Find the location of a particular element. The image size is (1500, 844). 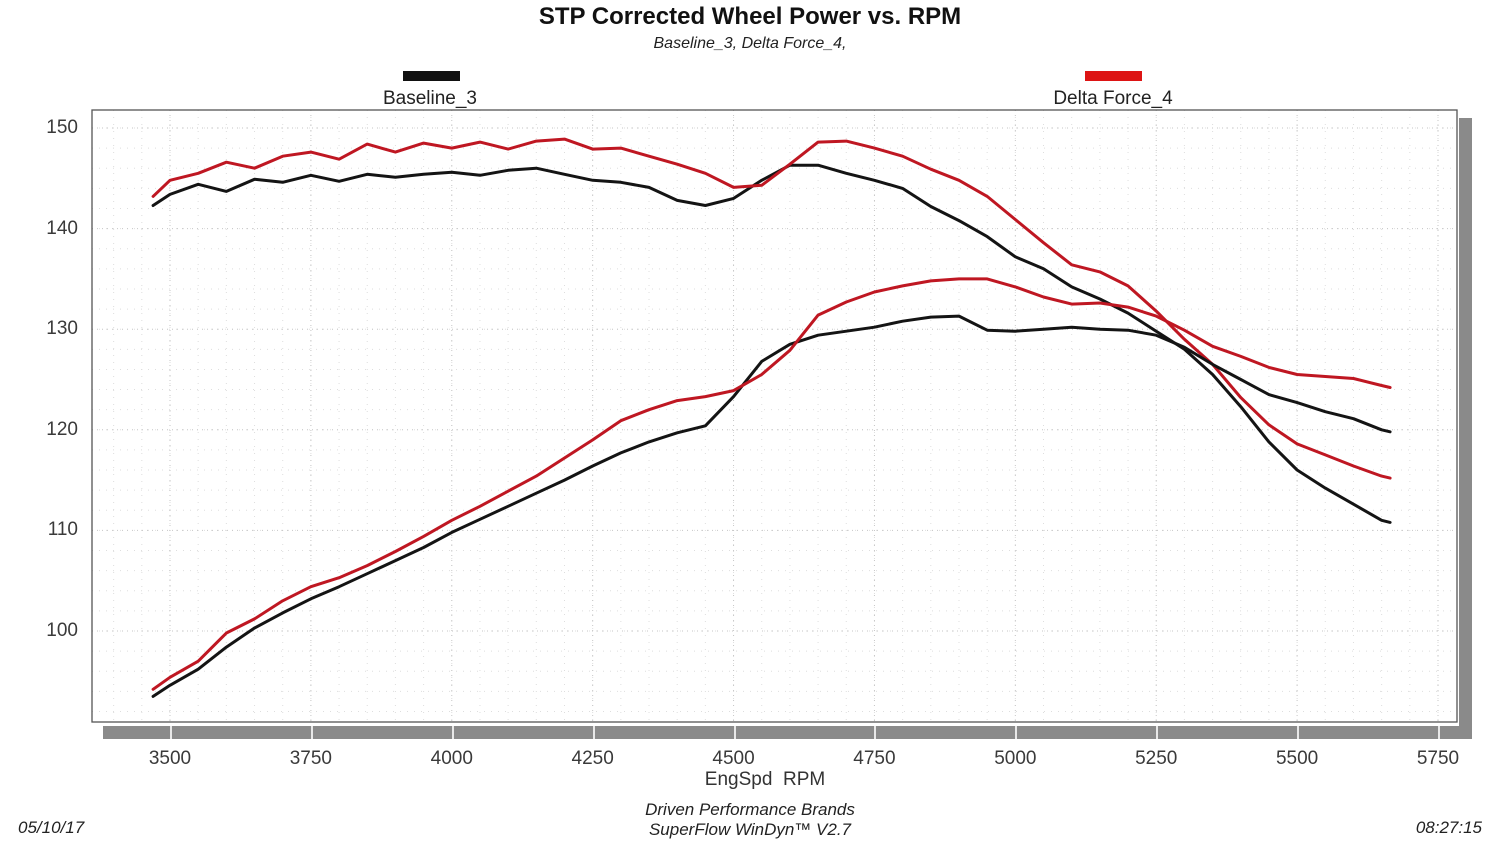

footer-software-version: SuperFlow WinDyn™ V2.7 is located at coordinates (750, 829).